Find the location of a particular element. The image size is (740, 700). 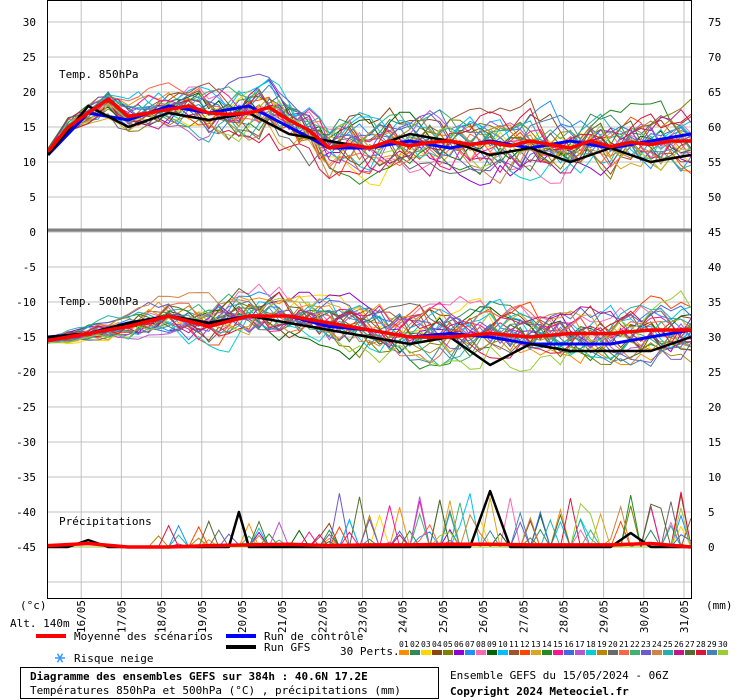

perturbation-number-10: 10 is located at coordinates (503, 644).